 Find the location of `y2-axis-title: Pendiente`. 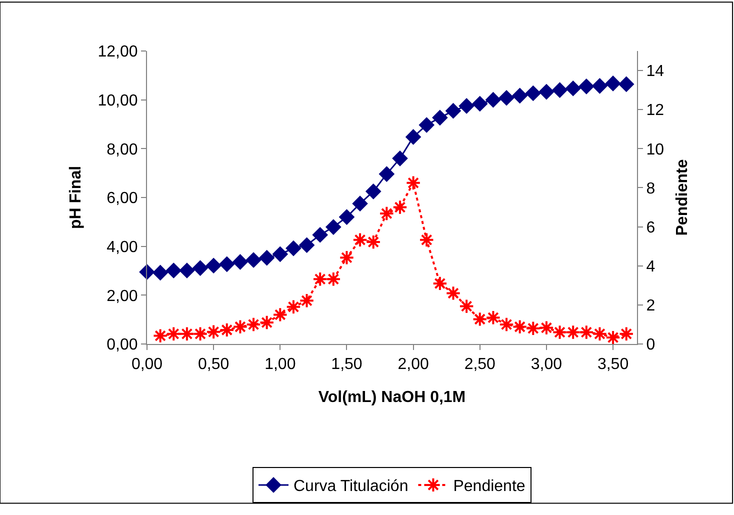

y2-axis-title: Pendiente is located at coordinates (682, 197).